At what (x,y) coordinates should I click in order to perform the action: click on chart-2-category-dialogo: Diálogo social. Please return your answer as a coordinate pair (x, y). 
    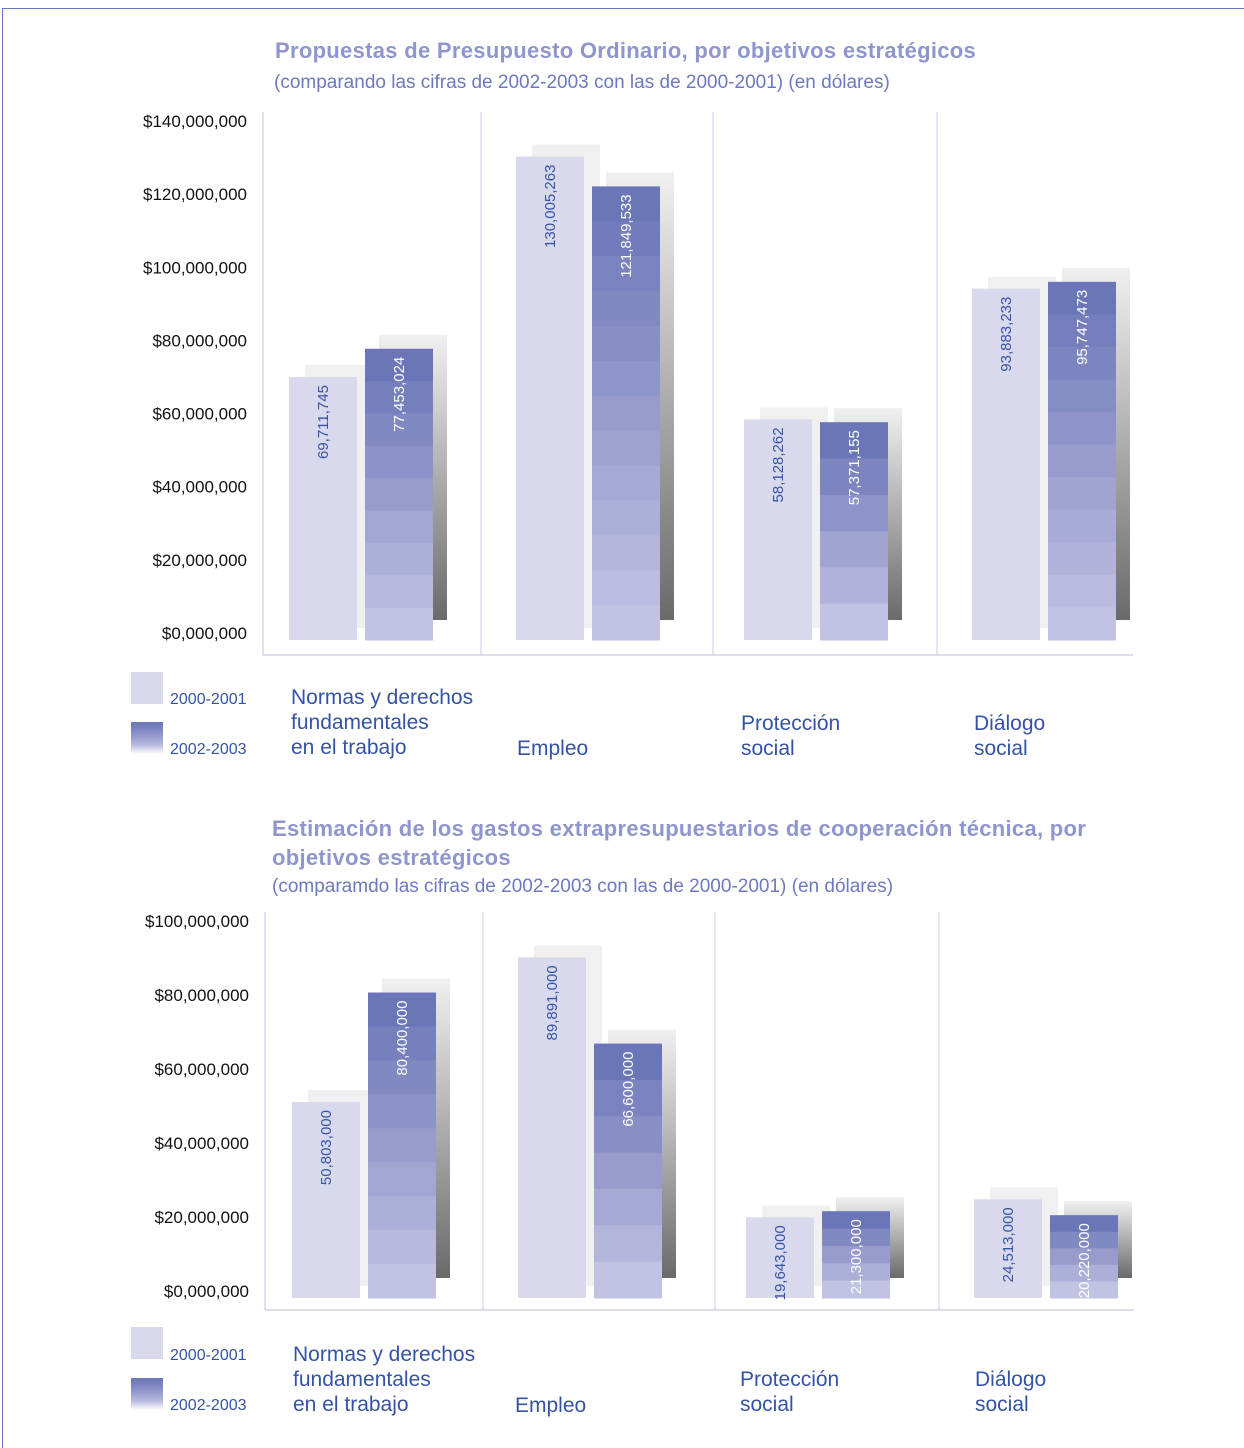
    Looking at the image, I should click on (1011, 1392).